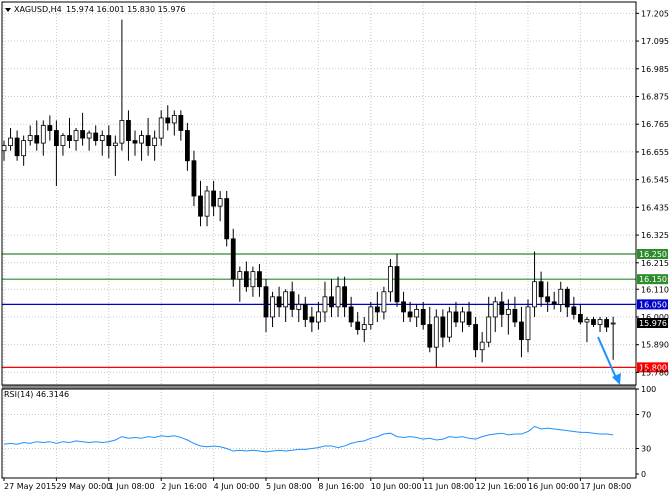 The image size is (670, 502). Describe the element at coordinates (237, 486) in the screenshot. I see `time-tick-label: 4 Jun 00:00` at that location.